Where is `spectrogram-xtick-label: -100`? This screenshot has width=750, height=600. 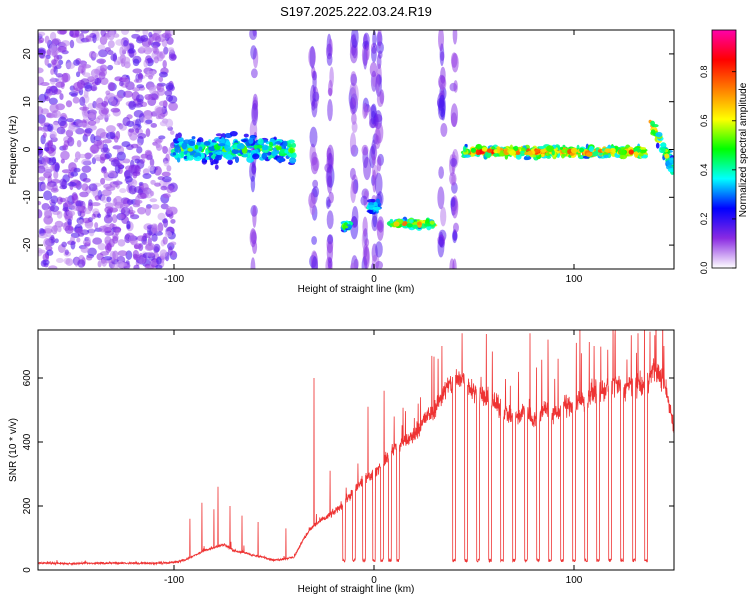 spectrogram-xtick-label: -100 is located at coordinates (174, 279).